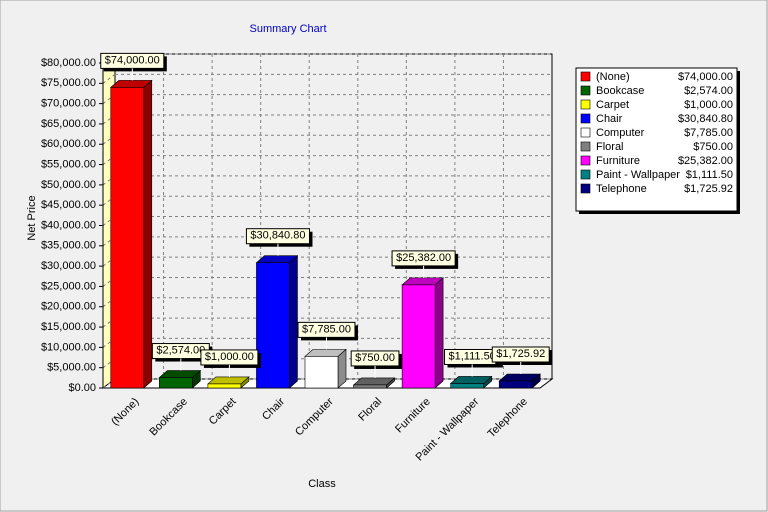 Image resolution: width=768 pixels, height=512 pixels. What do you see at coordinates (180, 350) in the screenshot?
I see `data-label: $2,574.00` at bounding box center [180, 350].